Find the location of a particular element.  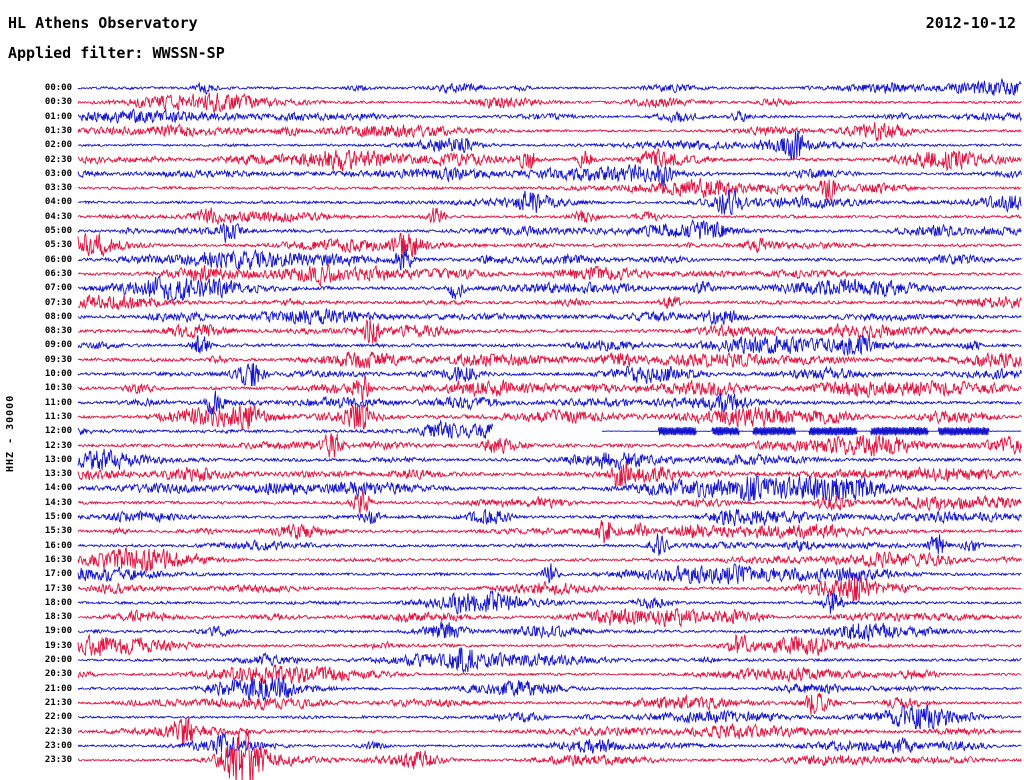

trace-row-19:00 is located at coordinates (549, 631).